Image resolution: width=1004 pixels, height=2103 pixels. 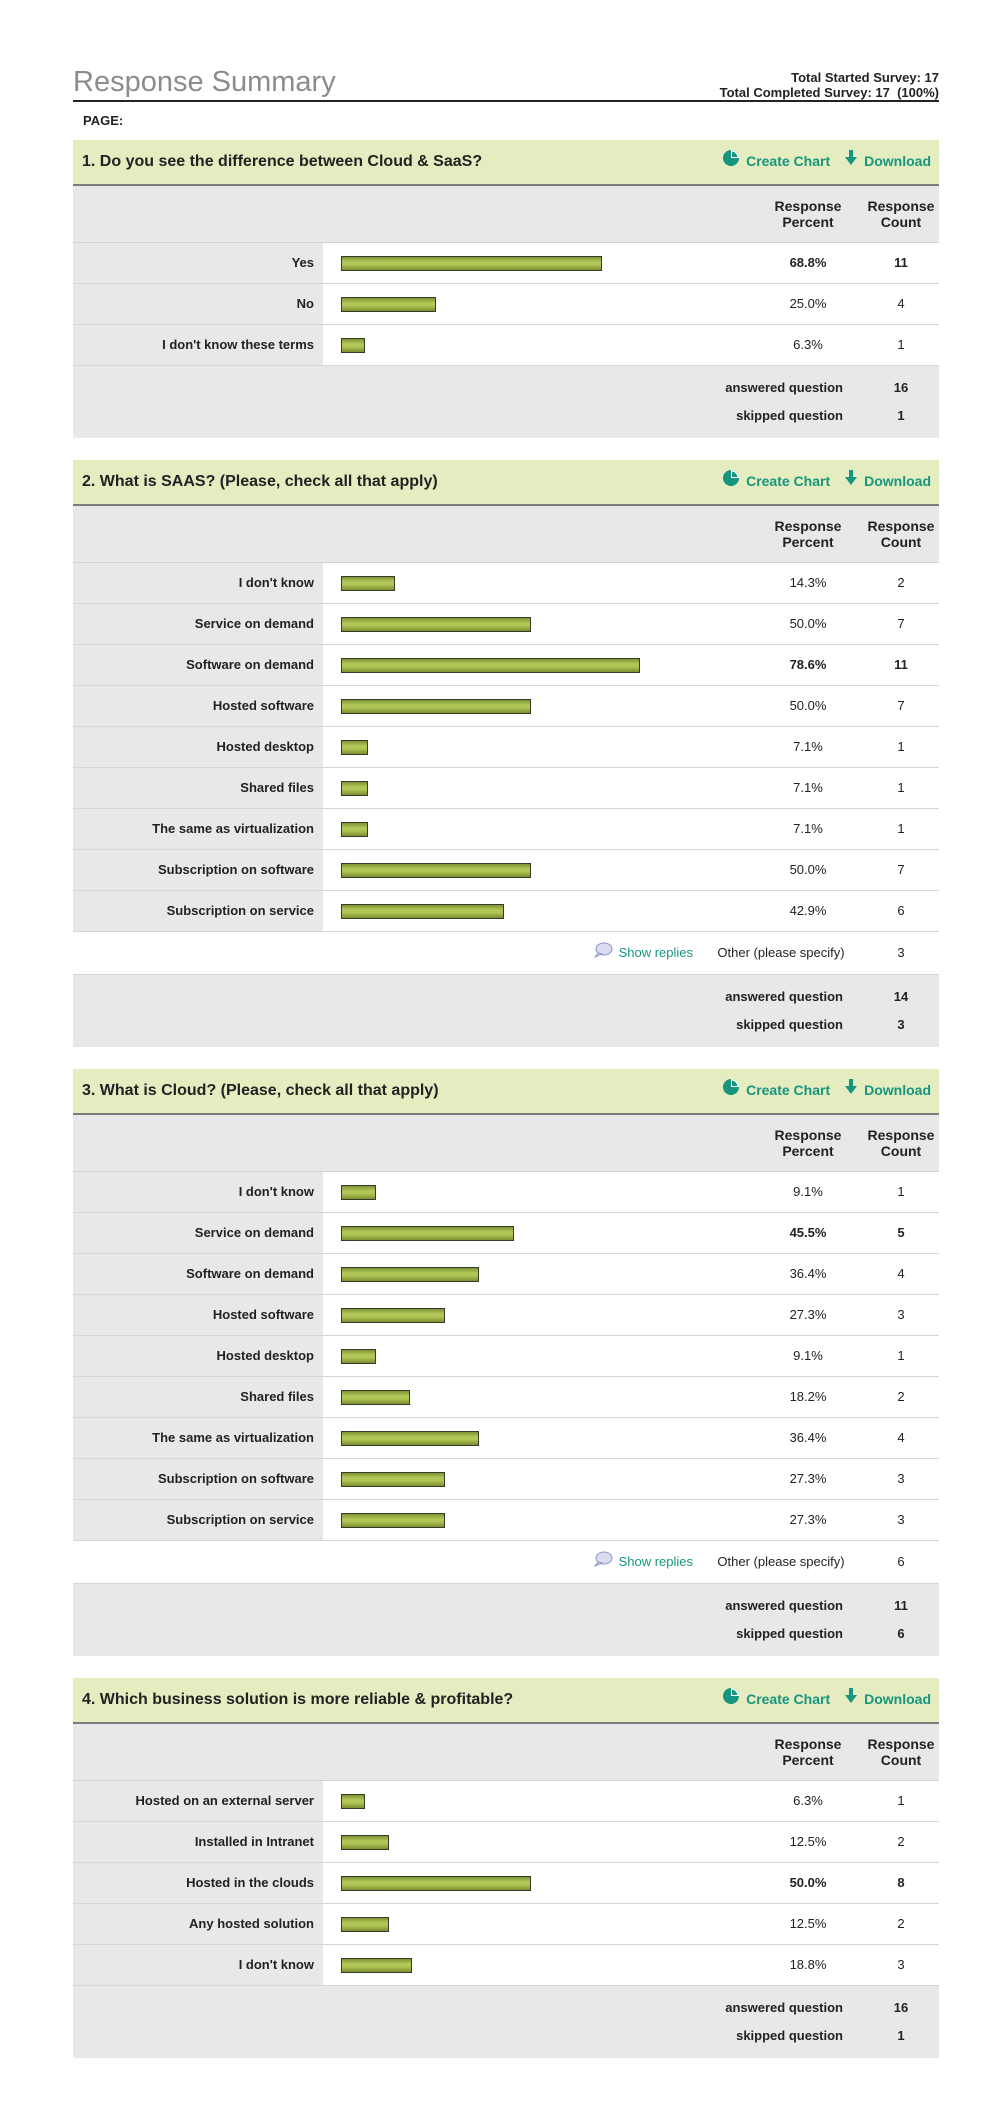 What do you see at coordinates (901, 1561) in the screenshot?
I see `other-count: 6` at bounding box center [901, 1561].